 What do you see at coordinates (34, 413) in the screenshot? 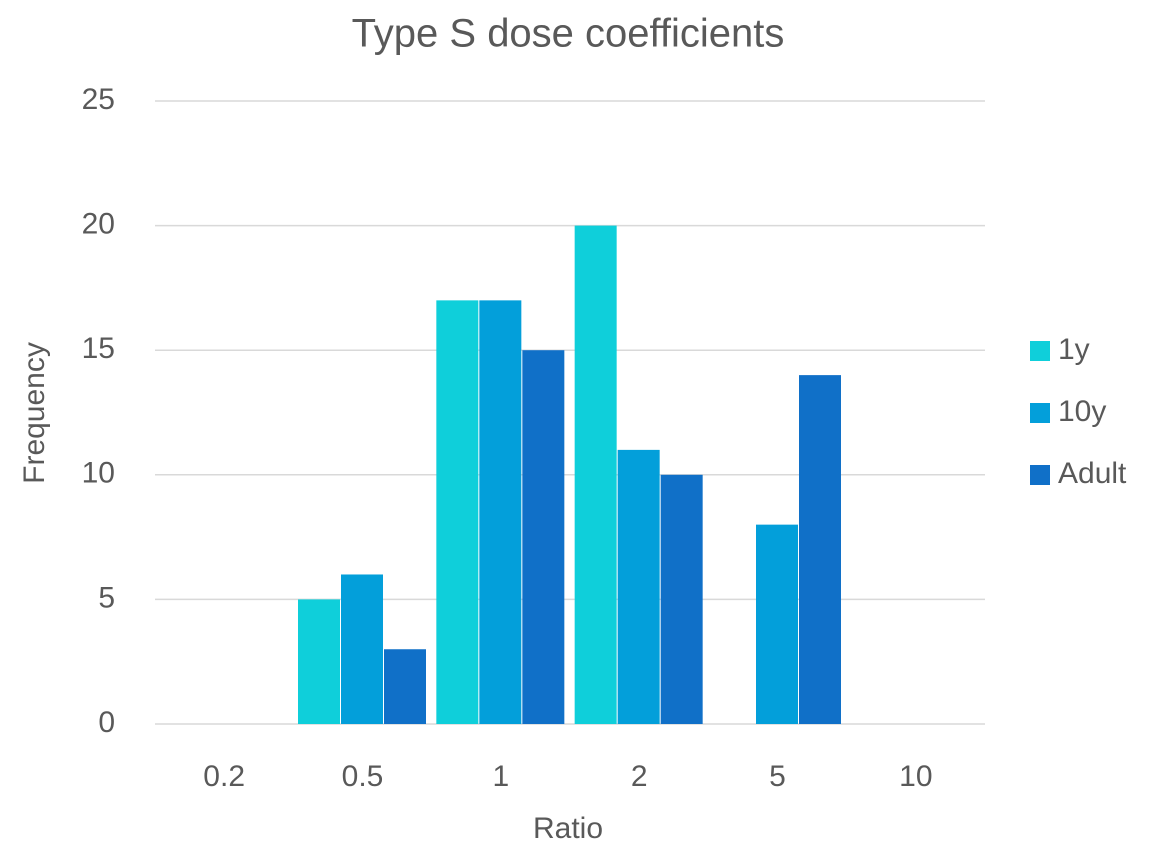
I see `y-axis-title: Frequency` at bounding box center [34, 413].